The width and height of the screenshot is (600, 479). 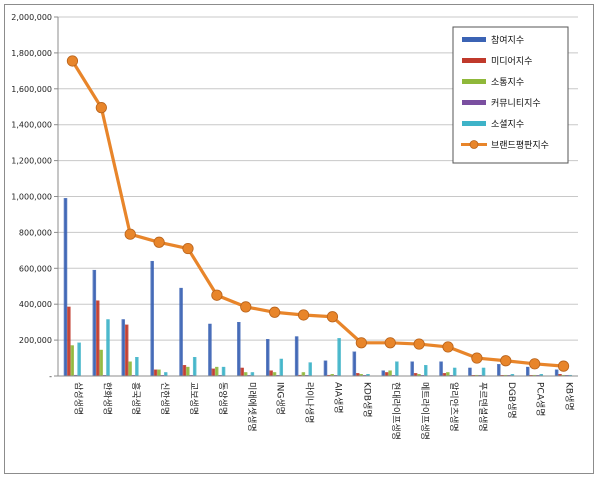 I want to click on legend-label: 소셜지수, so click(x=507, y=124).